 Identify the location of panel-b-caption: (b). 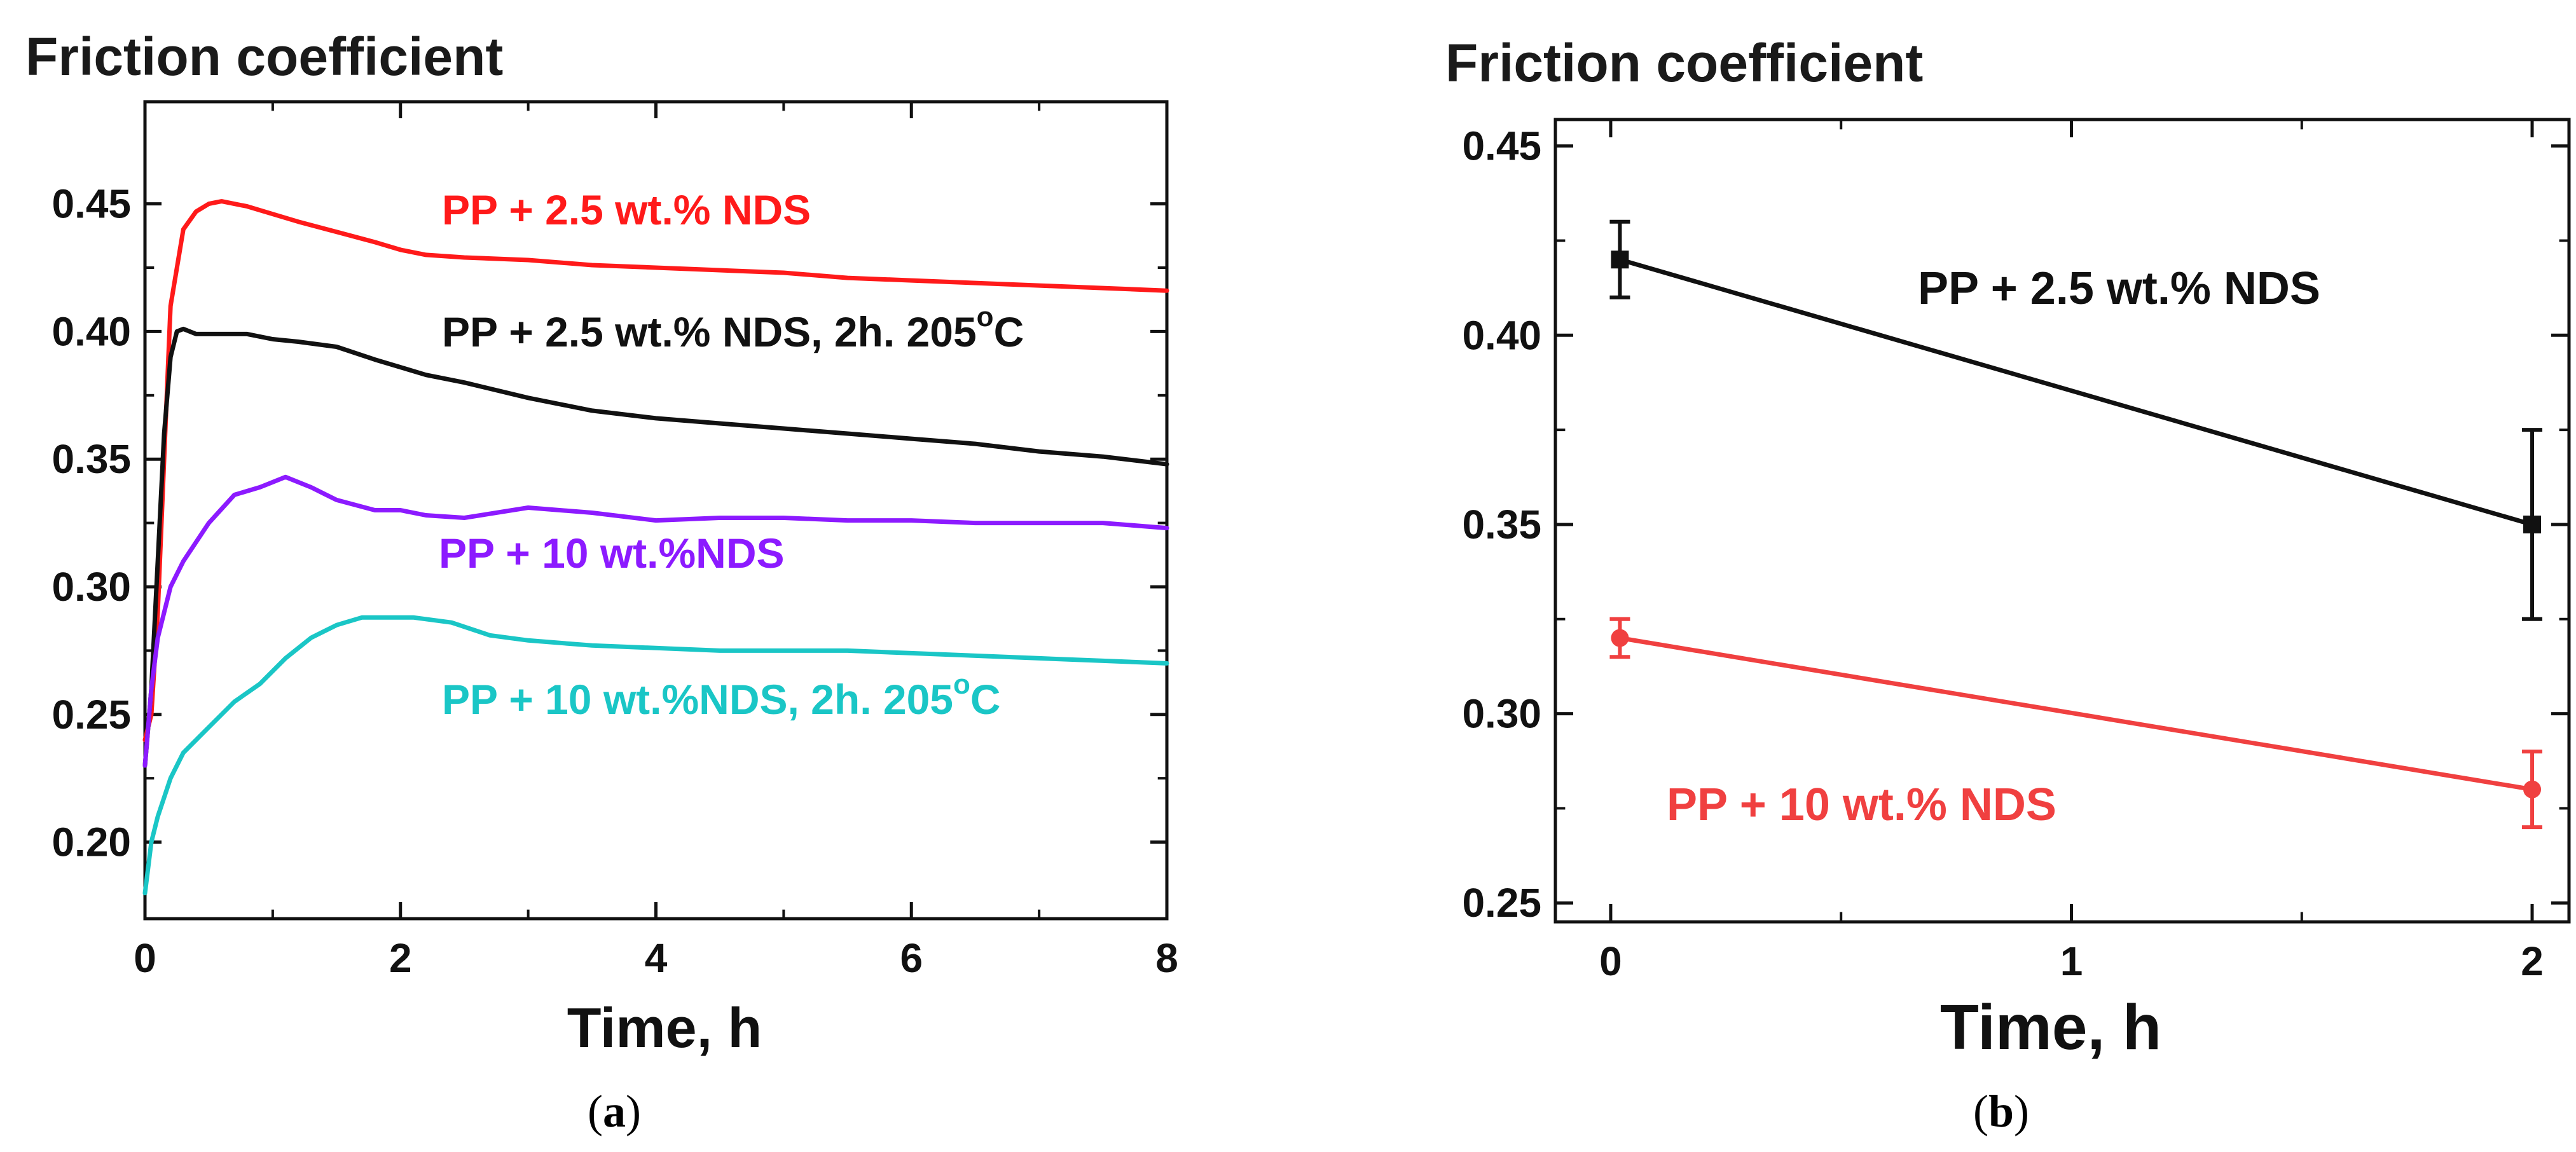
(2001, 1111).